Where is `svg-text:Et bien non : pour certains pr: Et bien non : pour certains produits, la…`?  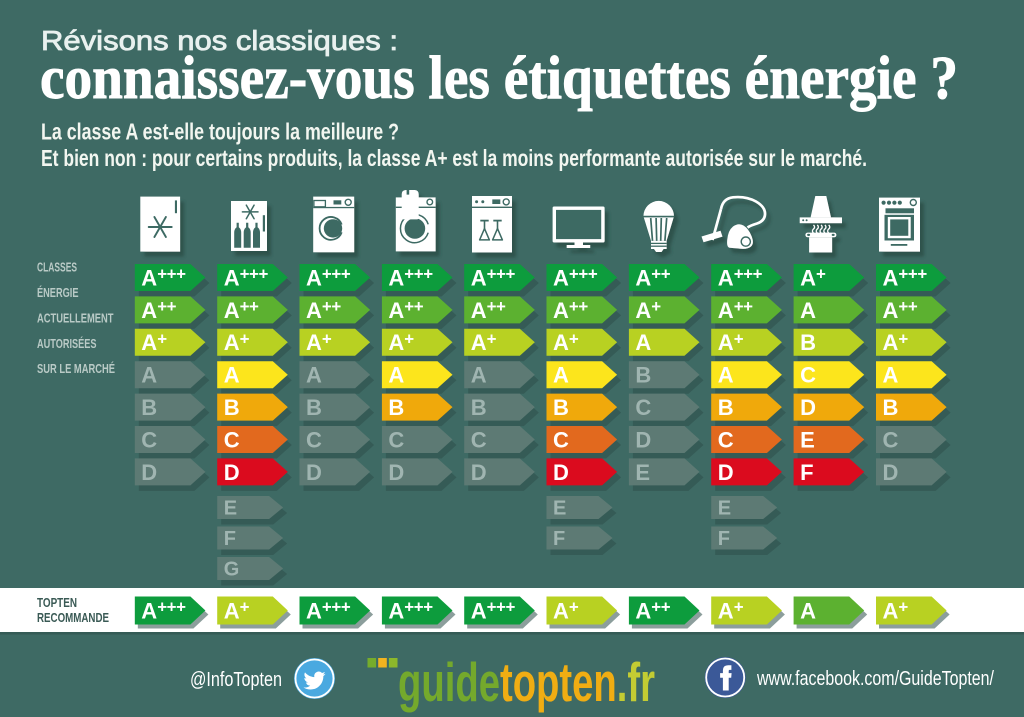 svg-text:Et bien non : pour certains pr: Et bien non : pour certains produits, la… is located at coordinates (454, 158).